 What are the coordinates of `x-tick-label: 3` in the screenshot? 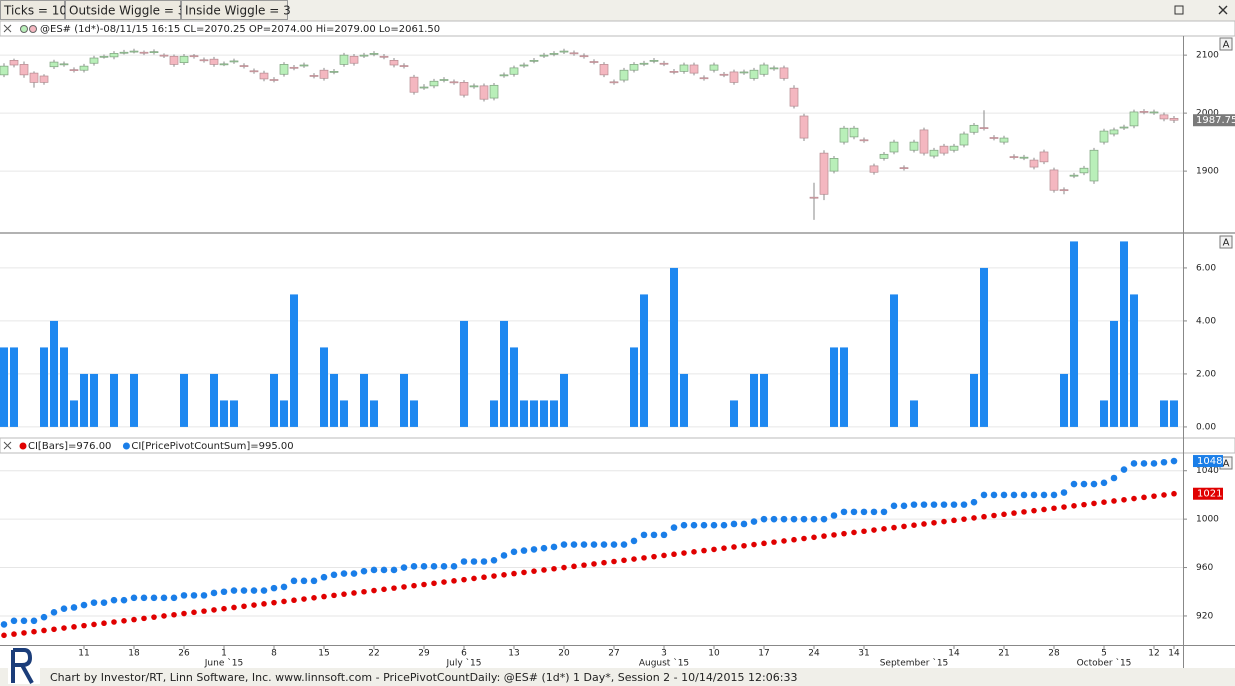 It's located at (664, 654).